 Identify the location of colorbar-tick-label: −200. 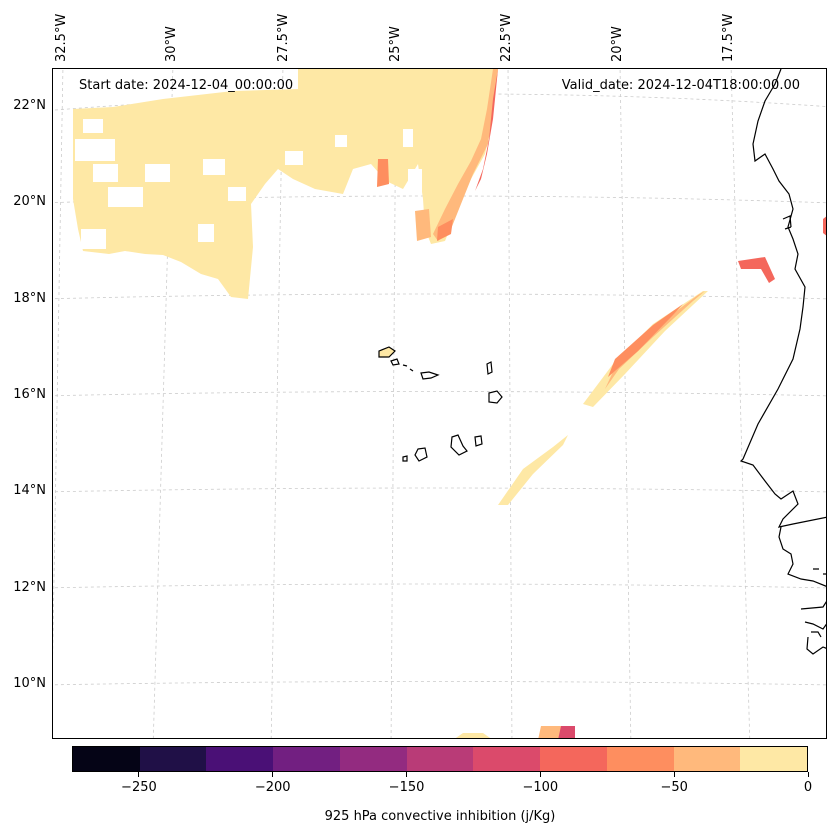
(272, 787).